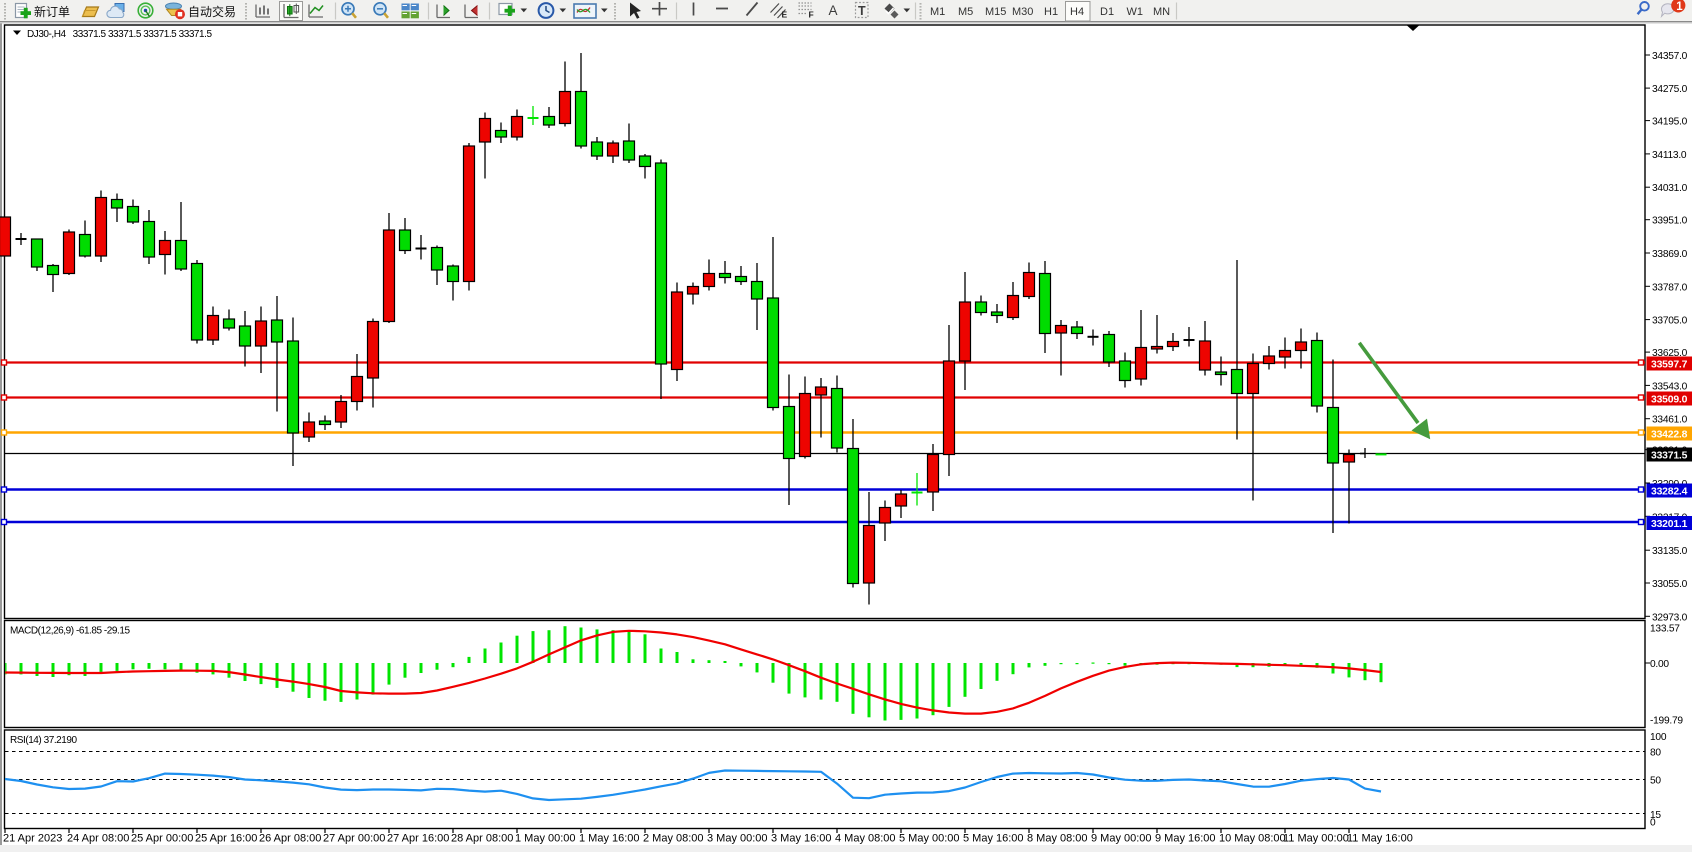 The height and width of the screenshot is (852, 1692). Describe the element at coordinates (1670, 584) in the screenshot. I see `svg-text: 33055.0` at that location.